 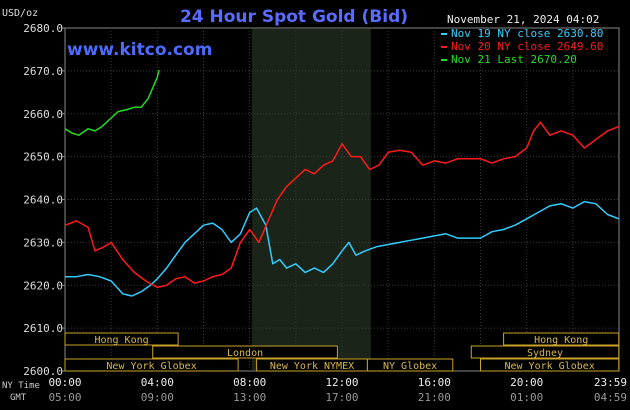 What do you see at coordinates (43, 371) in the screenshot?
I see `y-tick-label: 2600.0` at bounding box center [43, 371].